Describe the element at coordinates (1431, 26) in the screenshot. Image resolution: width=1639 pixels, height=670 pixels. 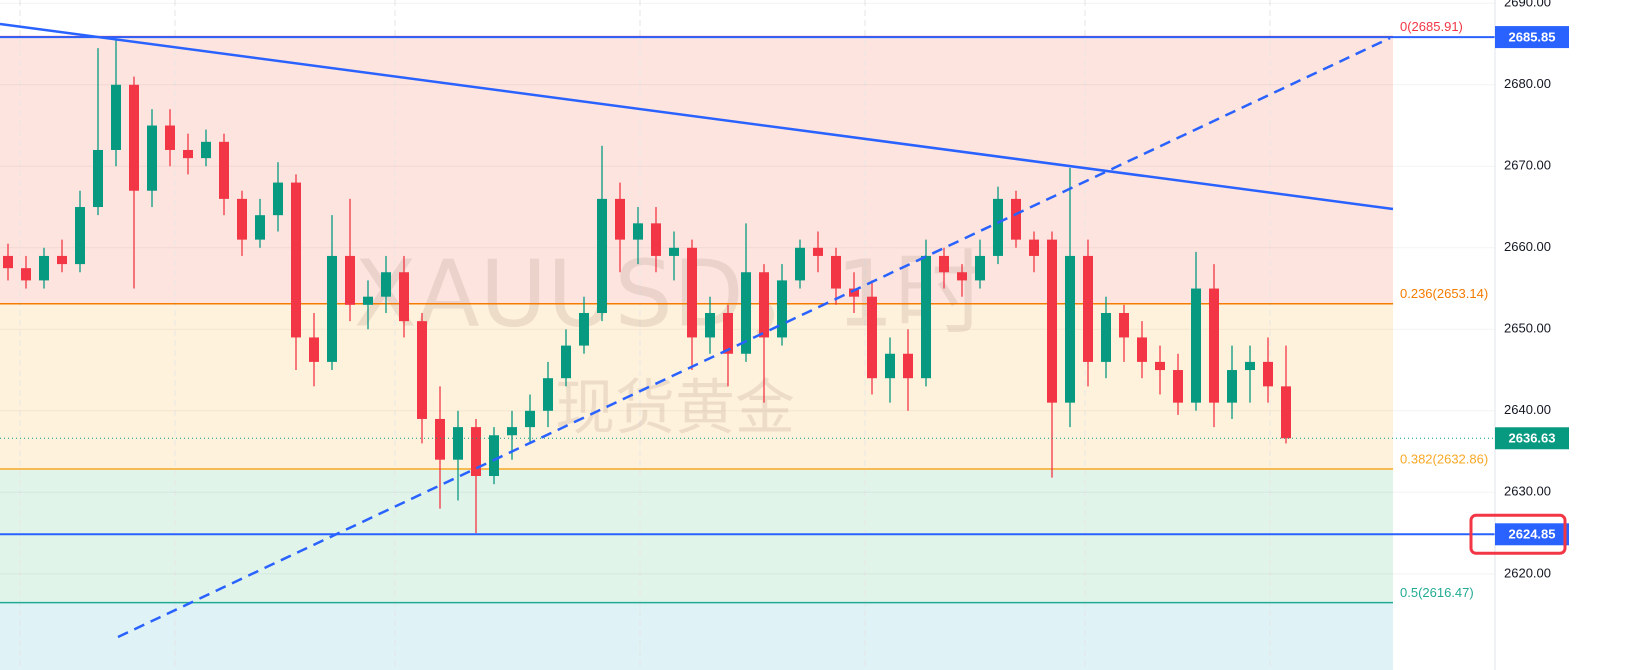
I see `fib-label: 0(2685.91)` at that location.